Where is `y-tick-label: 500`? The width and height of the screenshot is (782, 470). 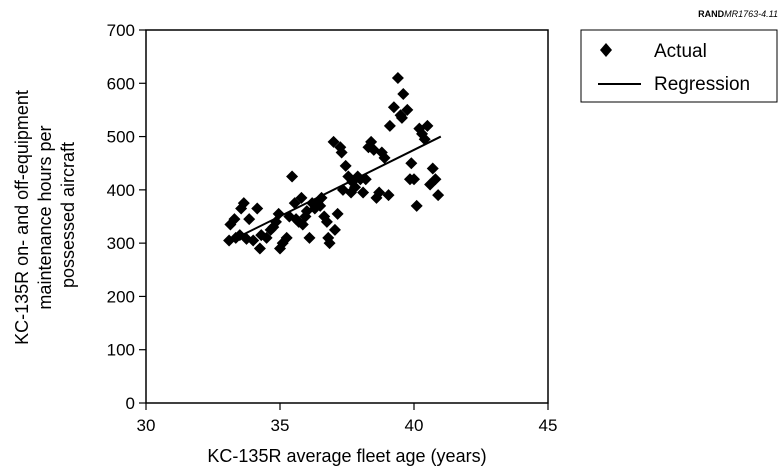 y-tick-label: 500 is located at coordinates (121, 137).